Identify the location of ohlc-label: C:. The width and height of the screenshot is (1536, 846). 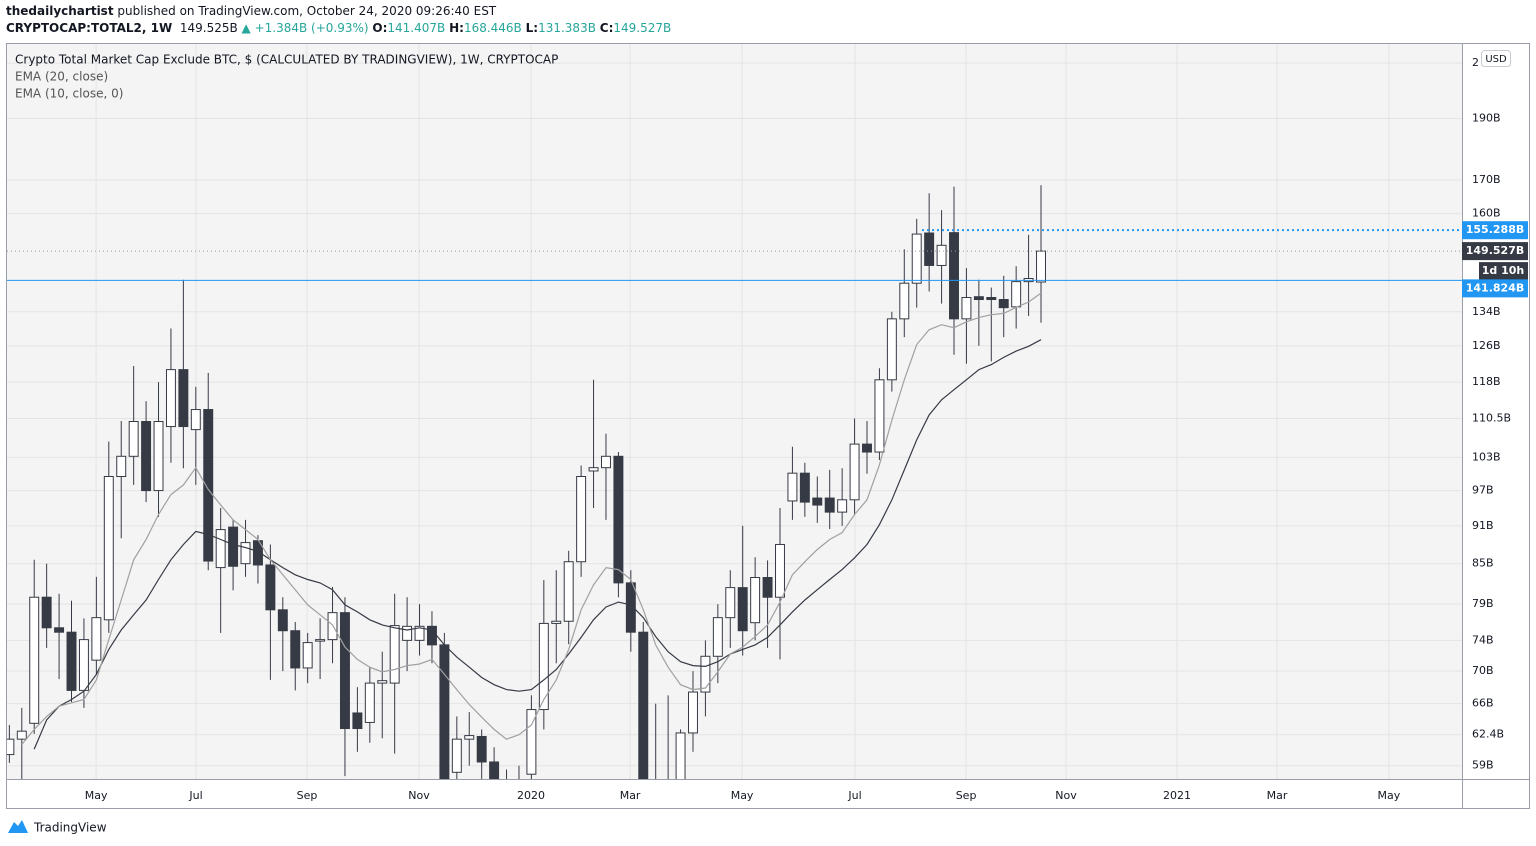
(606, 28).